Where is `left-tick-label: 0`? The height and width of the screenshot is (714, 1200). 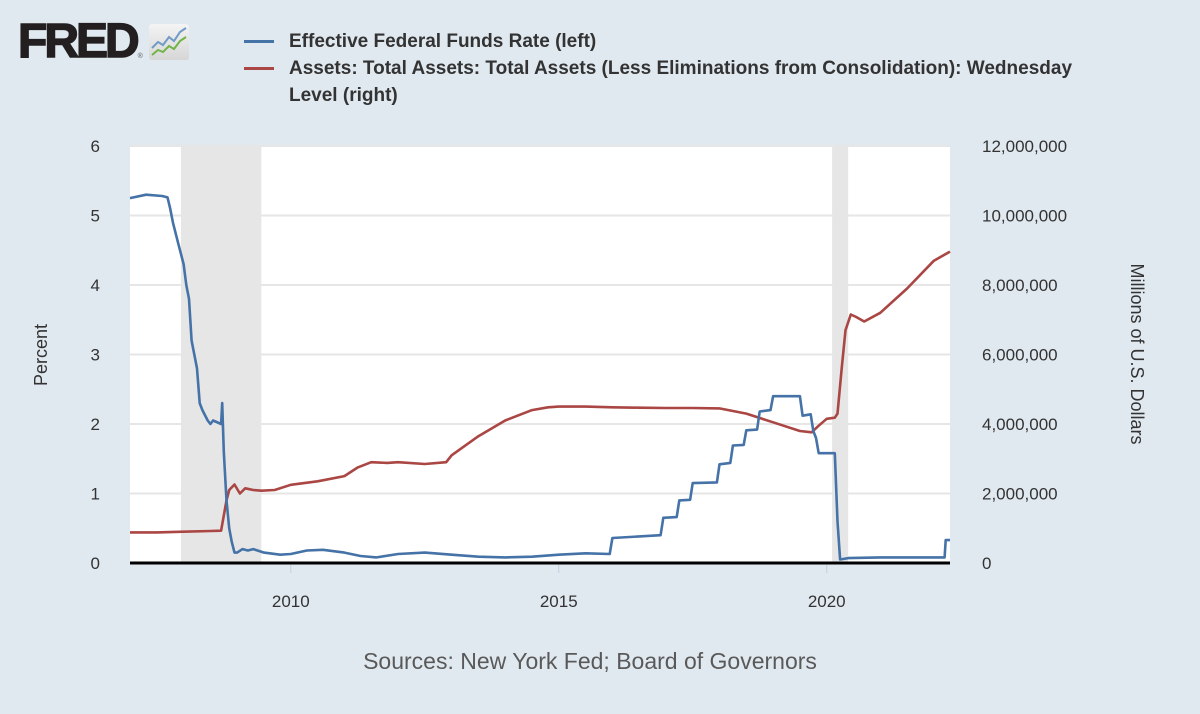 left-tick-label: 0 is located at coordinates (95, 563).